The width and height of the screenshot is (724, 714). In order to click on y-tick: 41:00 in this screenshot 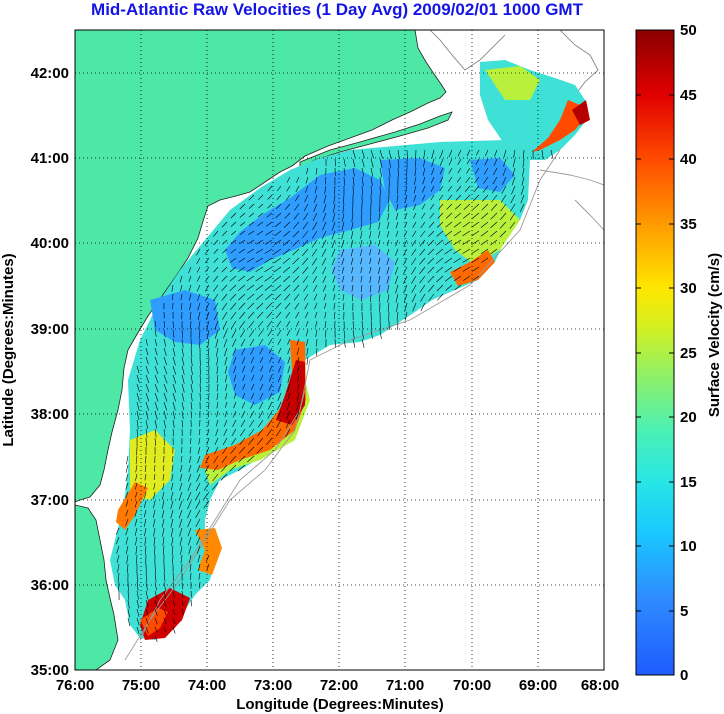, I will do `click(50, 158)`.